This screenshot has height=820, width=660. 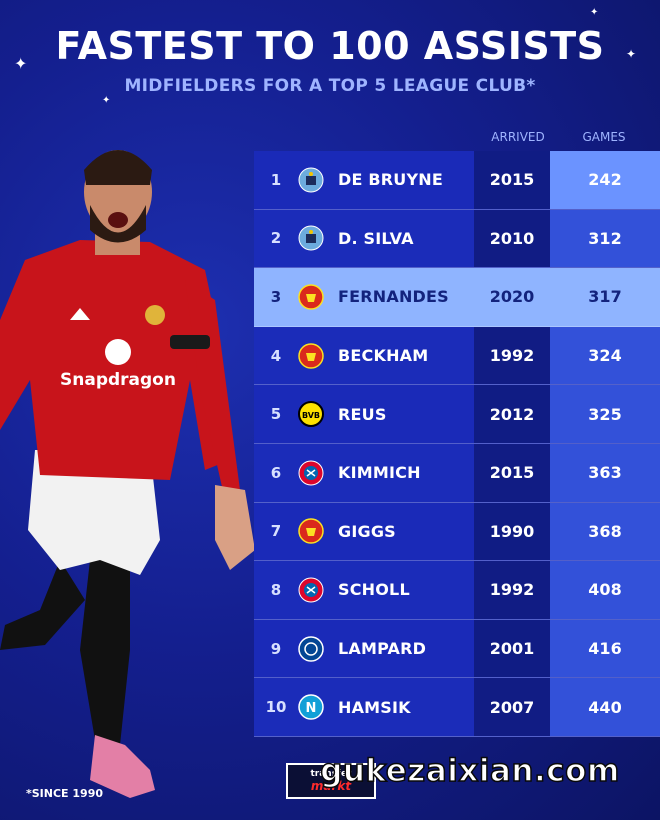 What do you see at coordinates (276, 414) in the screenshot?
I see `rank-number: 5` at bounding box center [276, 414].